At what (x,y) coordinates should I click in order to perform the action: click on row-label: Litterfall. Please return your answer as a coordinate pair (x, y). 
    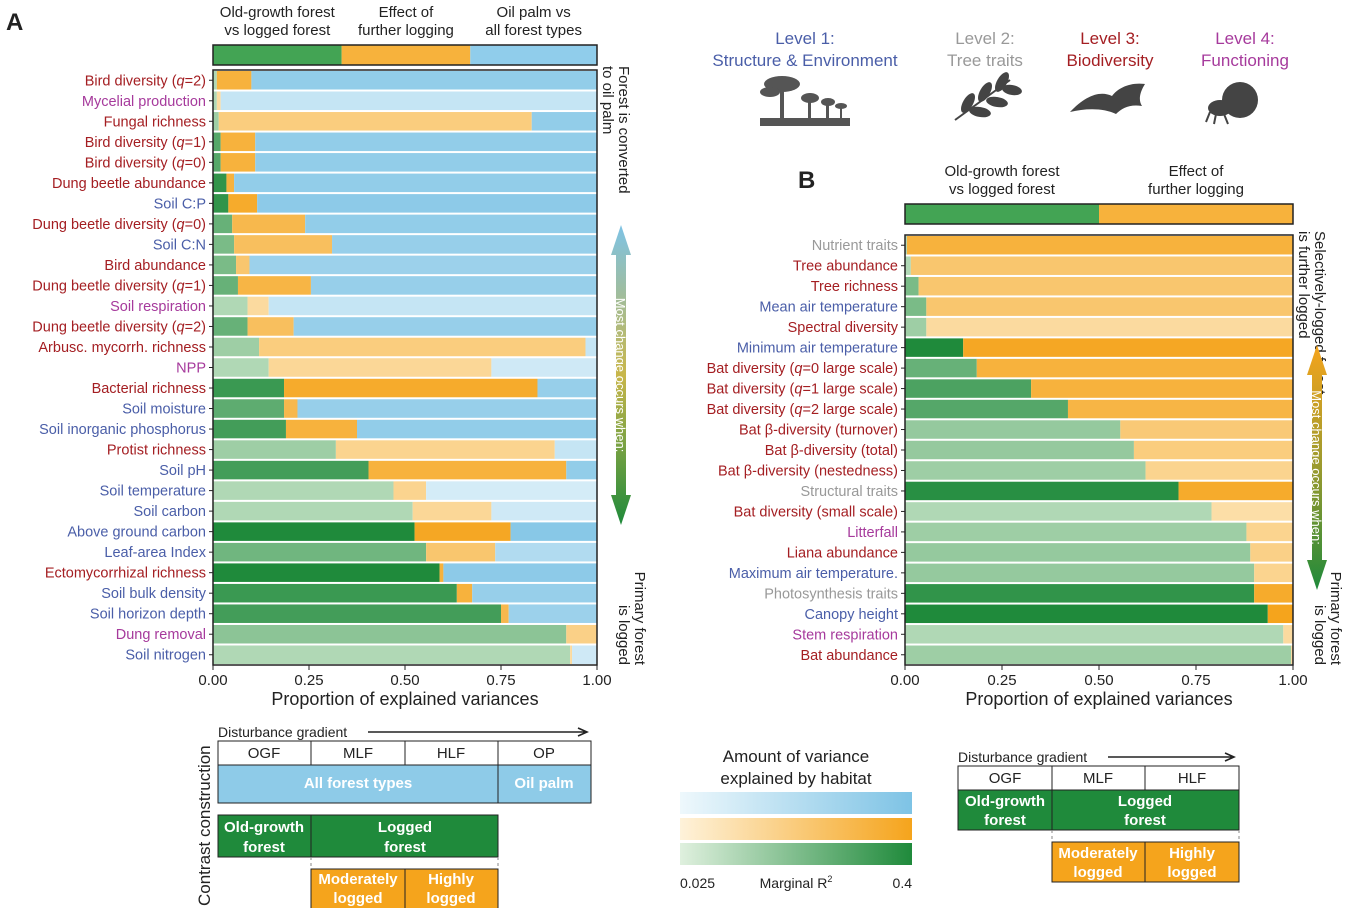
    Looking at the image, I should click on (872, 533).